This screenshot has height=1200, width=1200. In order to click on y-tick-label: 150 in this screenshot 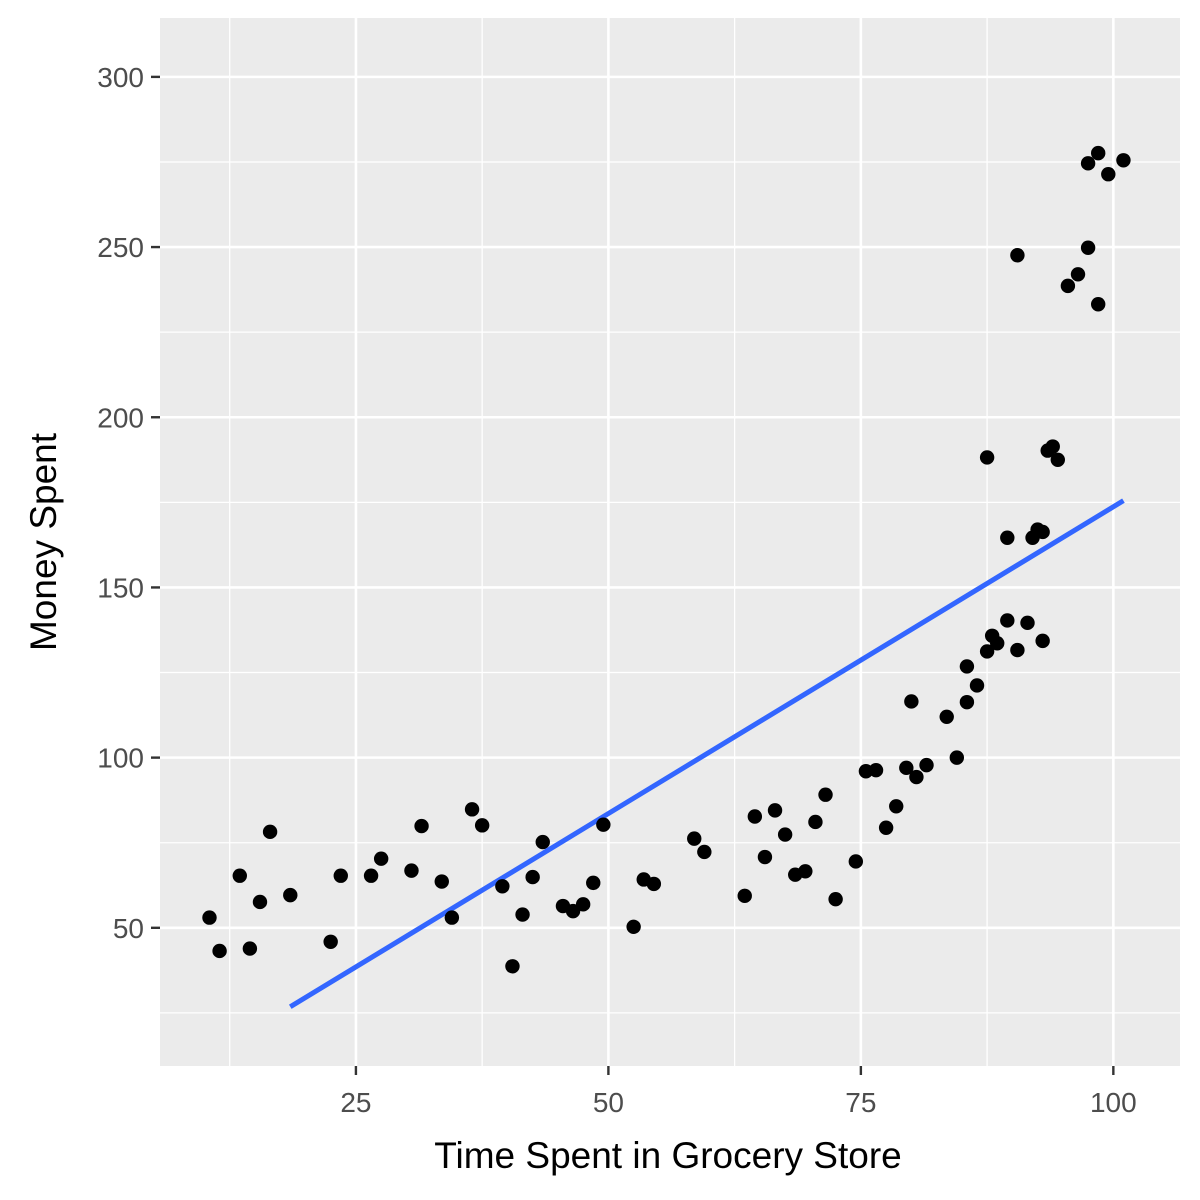, I will do `click(120, 587)`.